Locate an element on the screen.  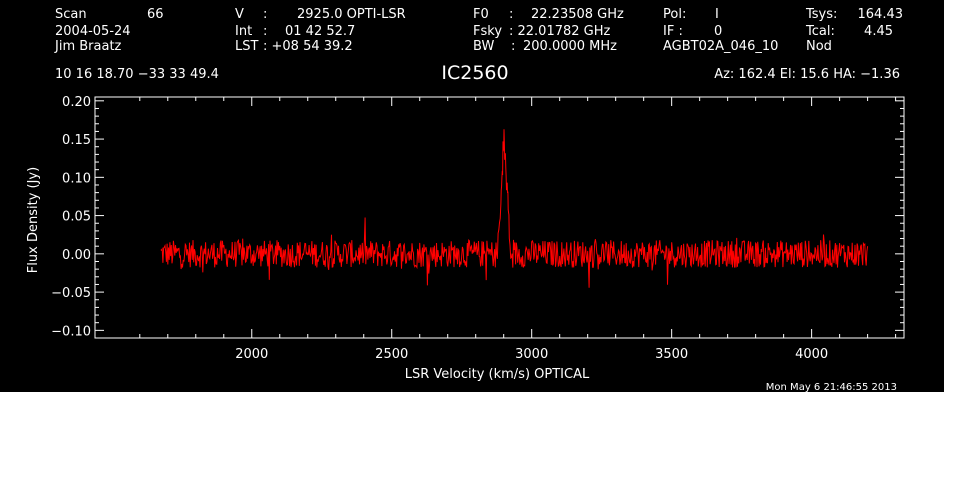
y-tick-label: 0.15 is located at coordinates (76, 140).